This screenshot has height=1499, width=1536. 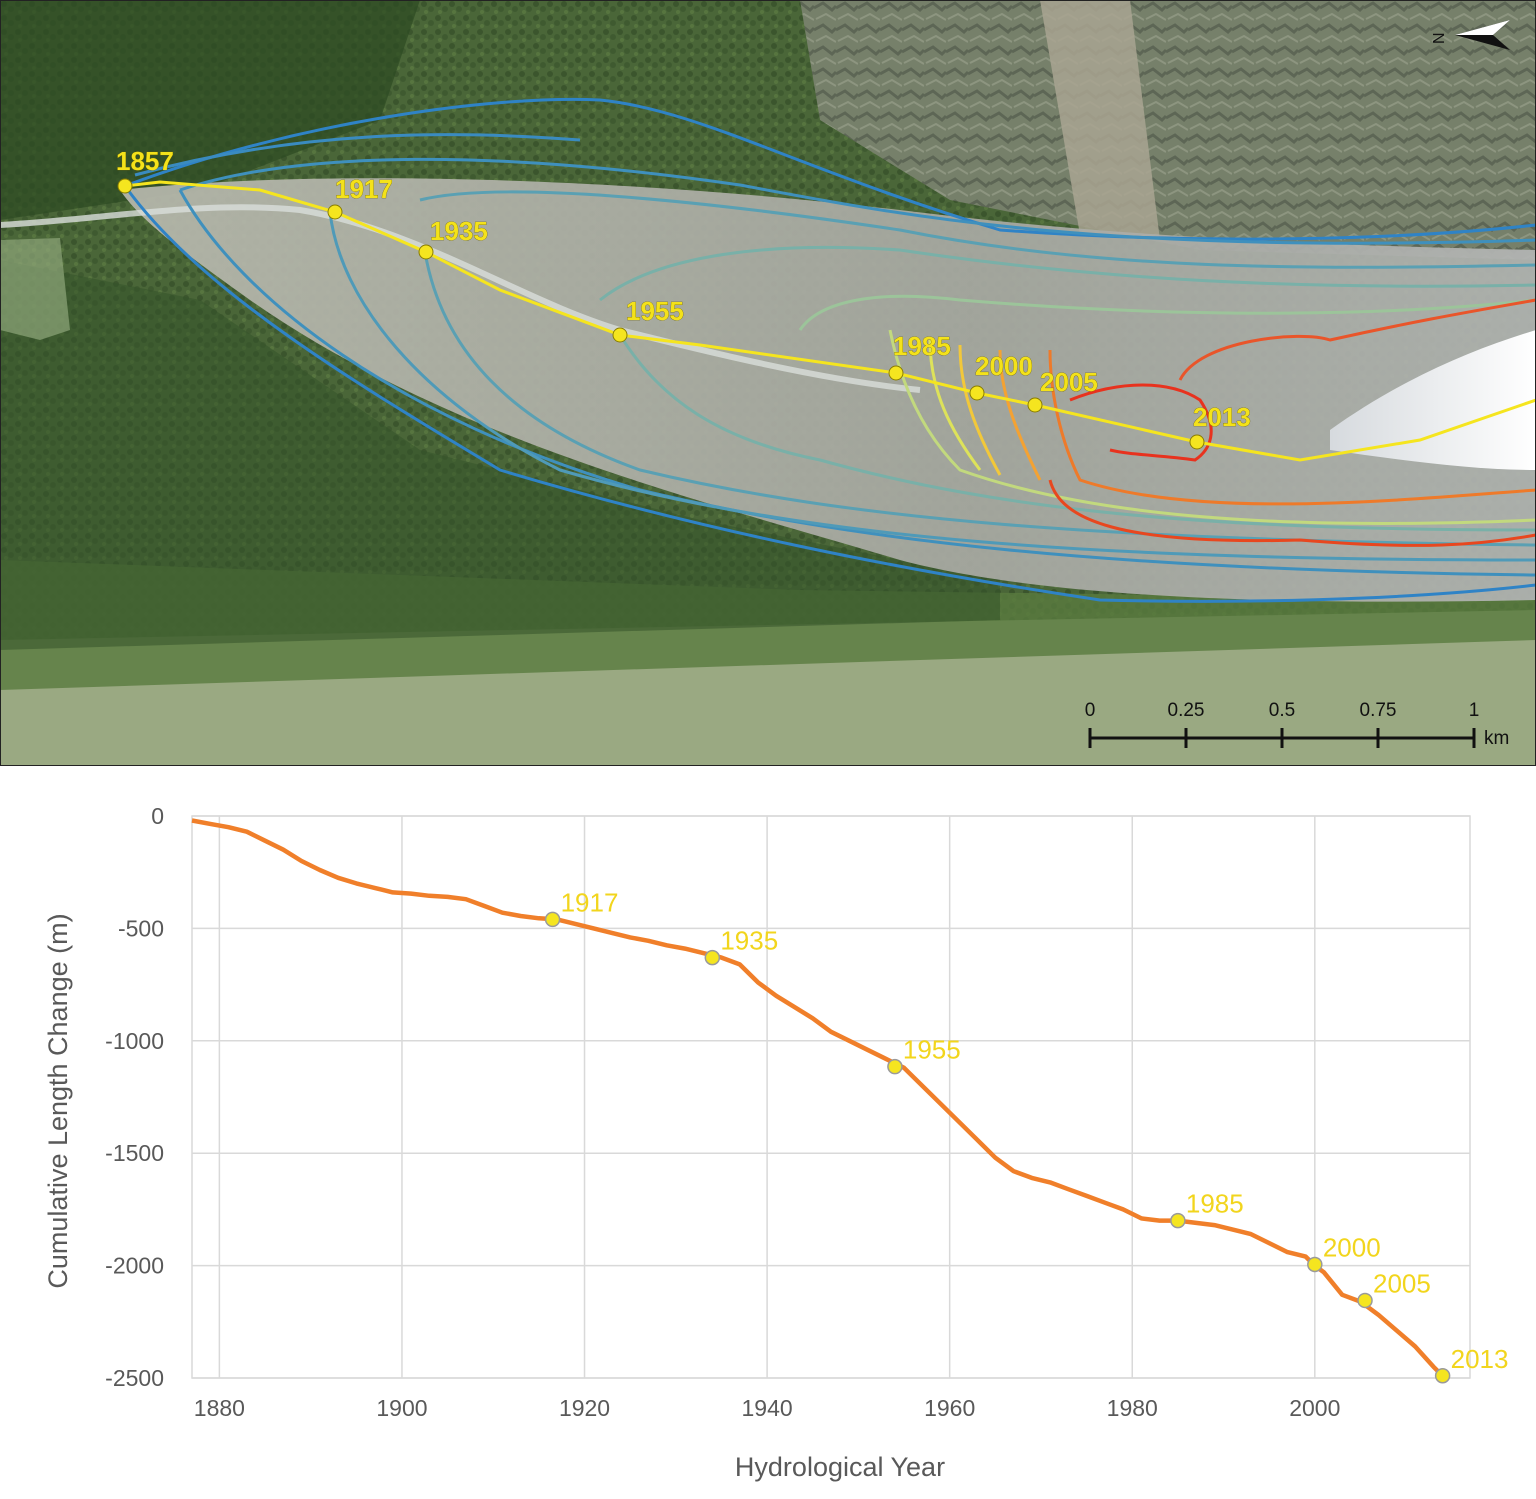 What do you see at coordinates (1004, 366) in the screenshot?
I see `marker-label: 2000` at bounding box center [1004, 366].